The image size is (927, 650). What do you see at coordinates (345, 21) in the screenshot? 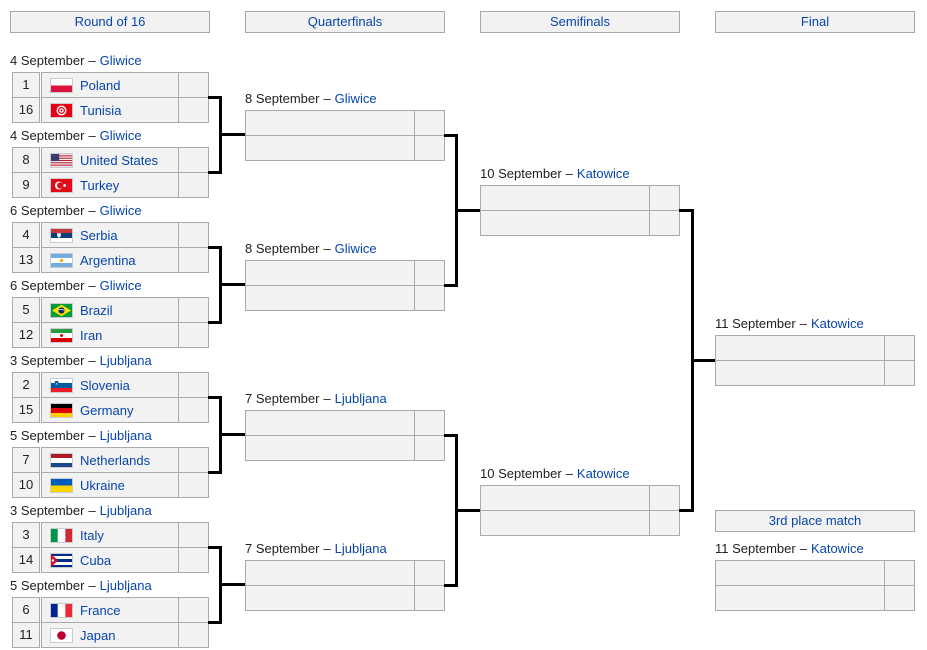
I see `quarterfinals-link: Quarterfinals` at bounding box center [345, 21].